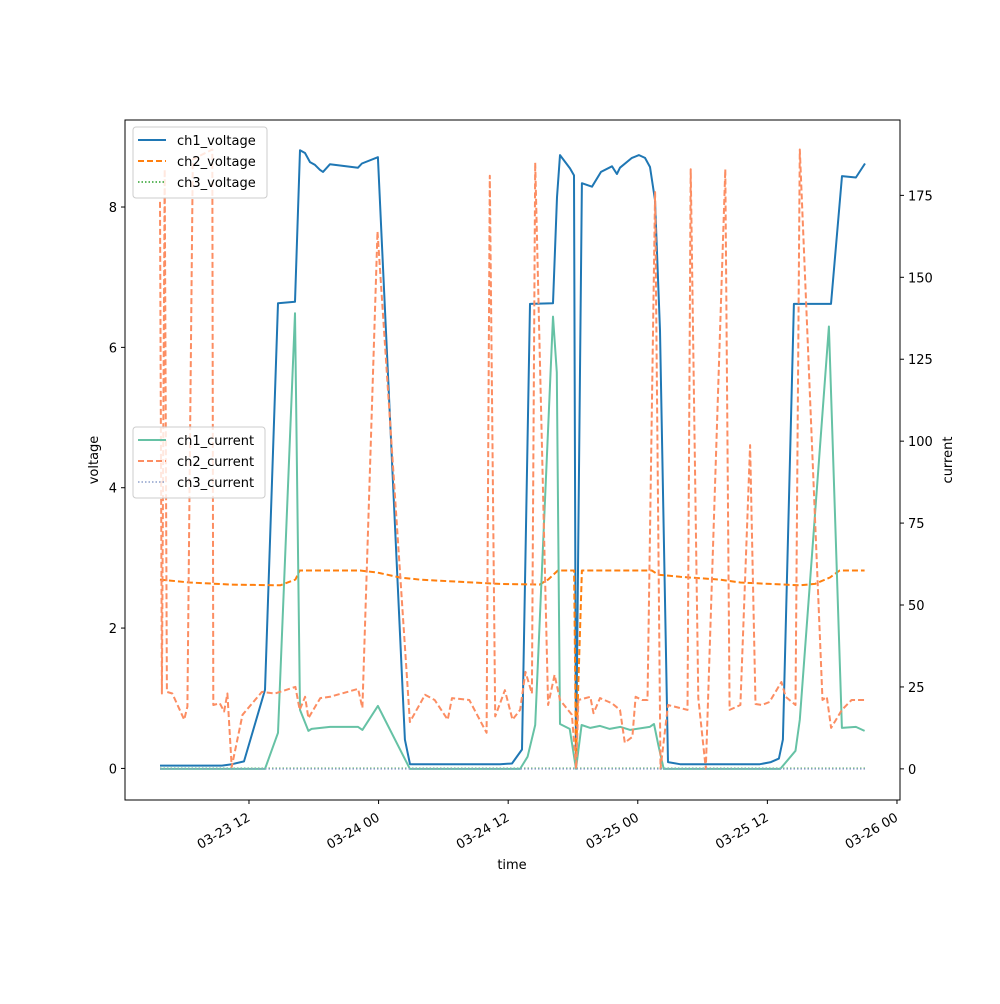 The height and width of the screenshot is (1004, 1000). What do you see at coordinates (916, 524) in the screenshot?
I see `y-right-tick-label: 75` at bounding box center [916, 524].